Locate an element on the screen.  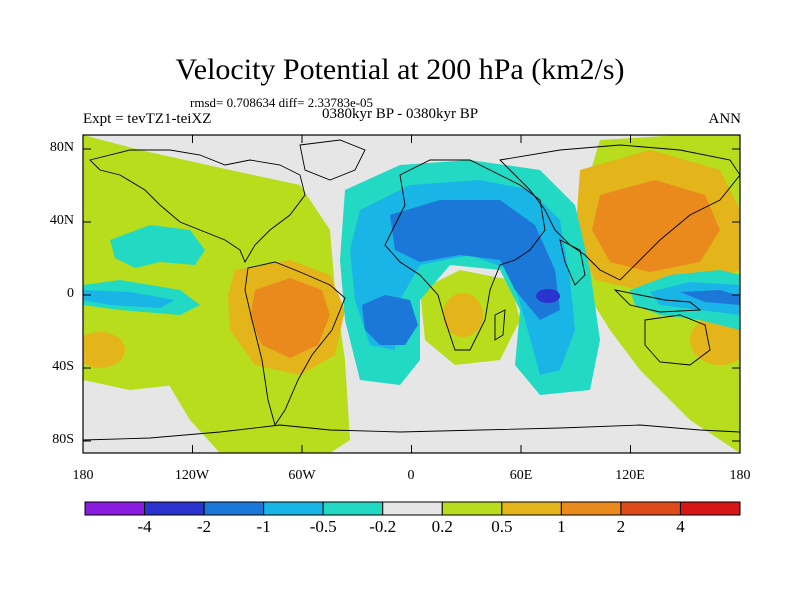
lat-label-40n: 40N is located at coordinates (61, 220).